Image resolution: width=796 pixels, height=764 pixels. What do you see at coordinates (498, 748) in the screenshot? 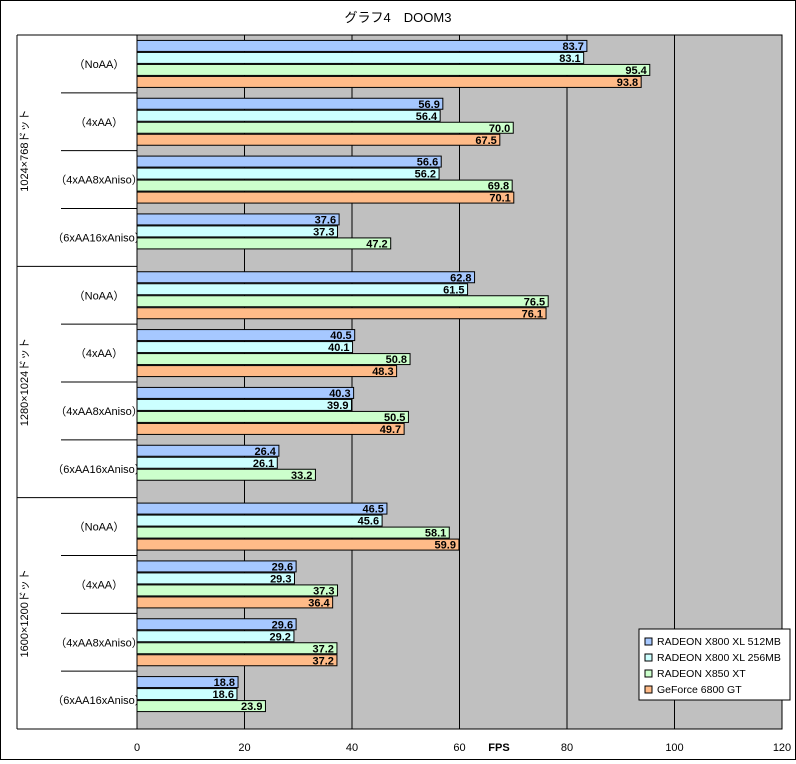
I see `x-axis-label: FPS` at bounding box center [498, 748].